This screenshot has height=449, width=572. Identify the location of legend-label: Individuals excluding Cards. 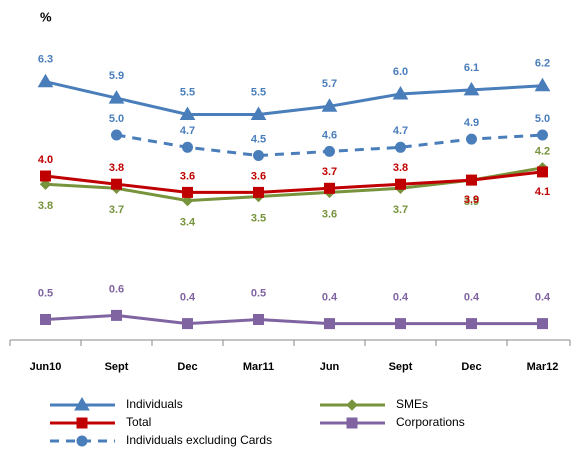
(199, 440).